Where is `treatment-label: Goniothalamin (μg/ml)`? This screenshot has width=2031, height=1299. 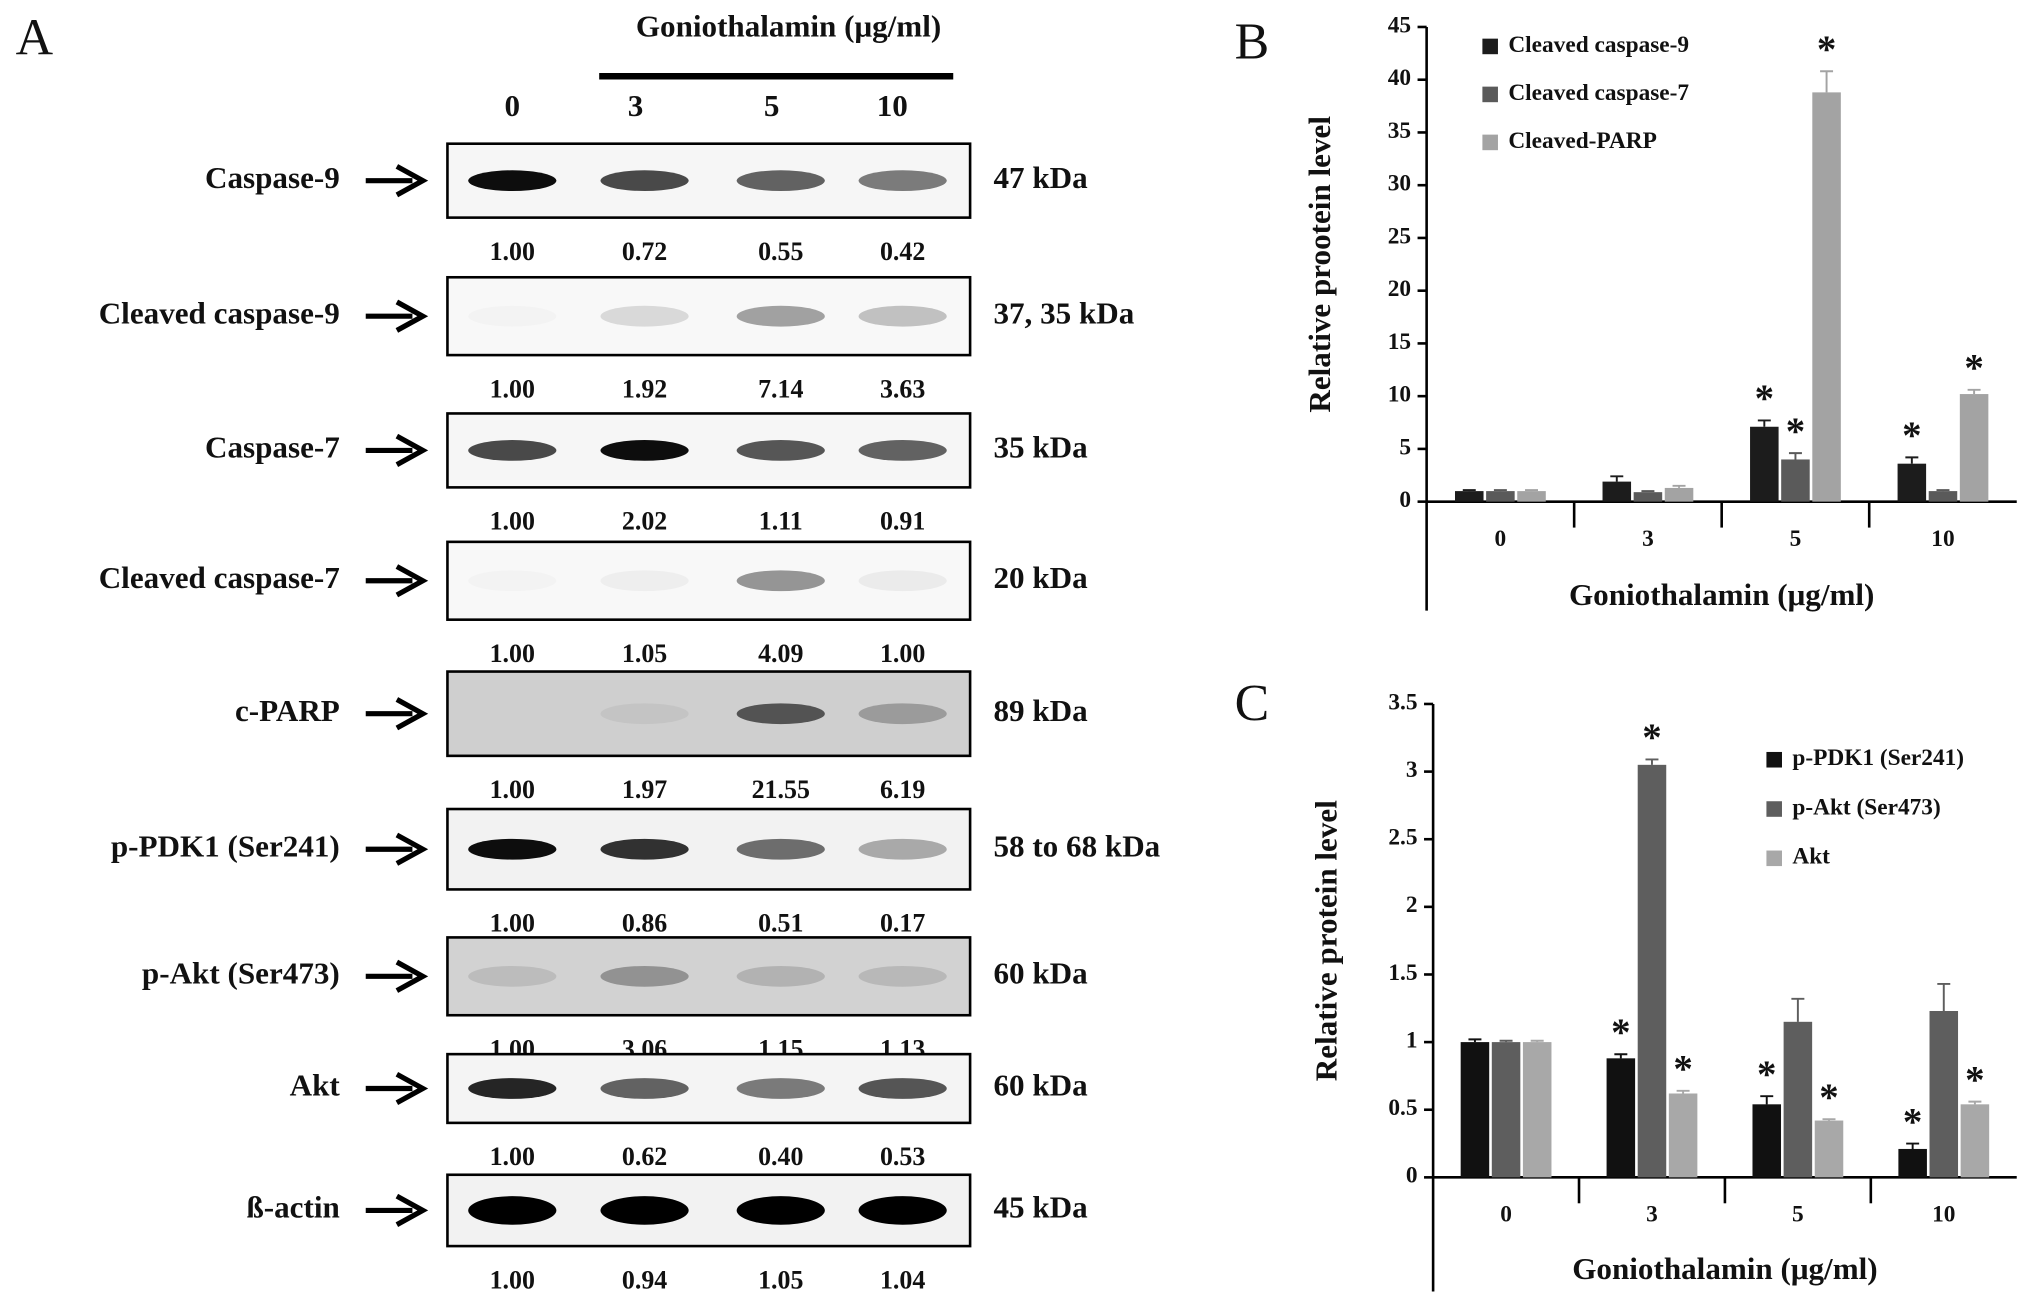 treatment-label: Goniothalamin (μg/ml) is located at coordinates (788, 26).